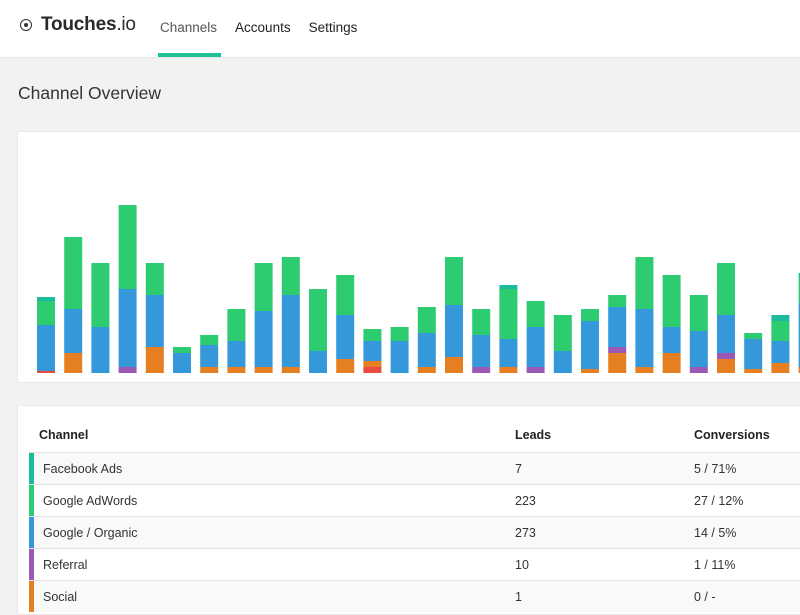 Image resolution: width=800 pixels, height=615 pixels. What do you see at coordinates (263, 27) in the screenshot?
I see `tab-accounts: Accounts` at bounding box center [263, 27].